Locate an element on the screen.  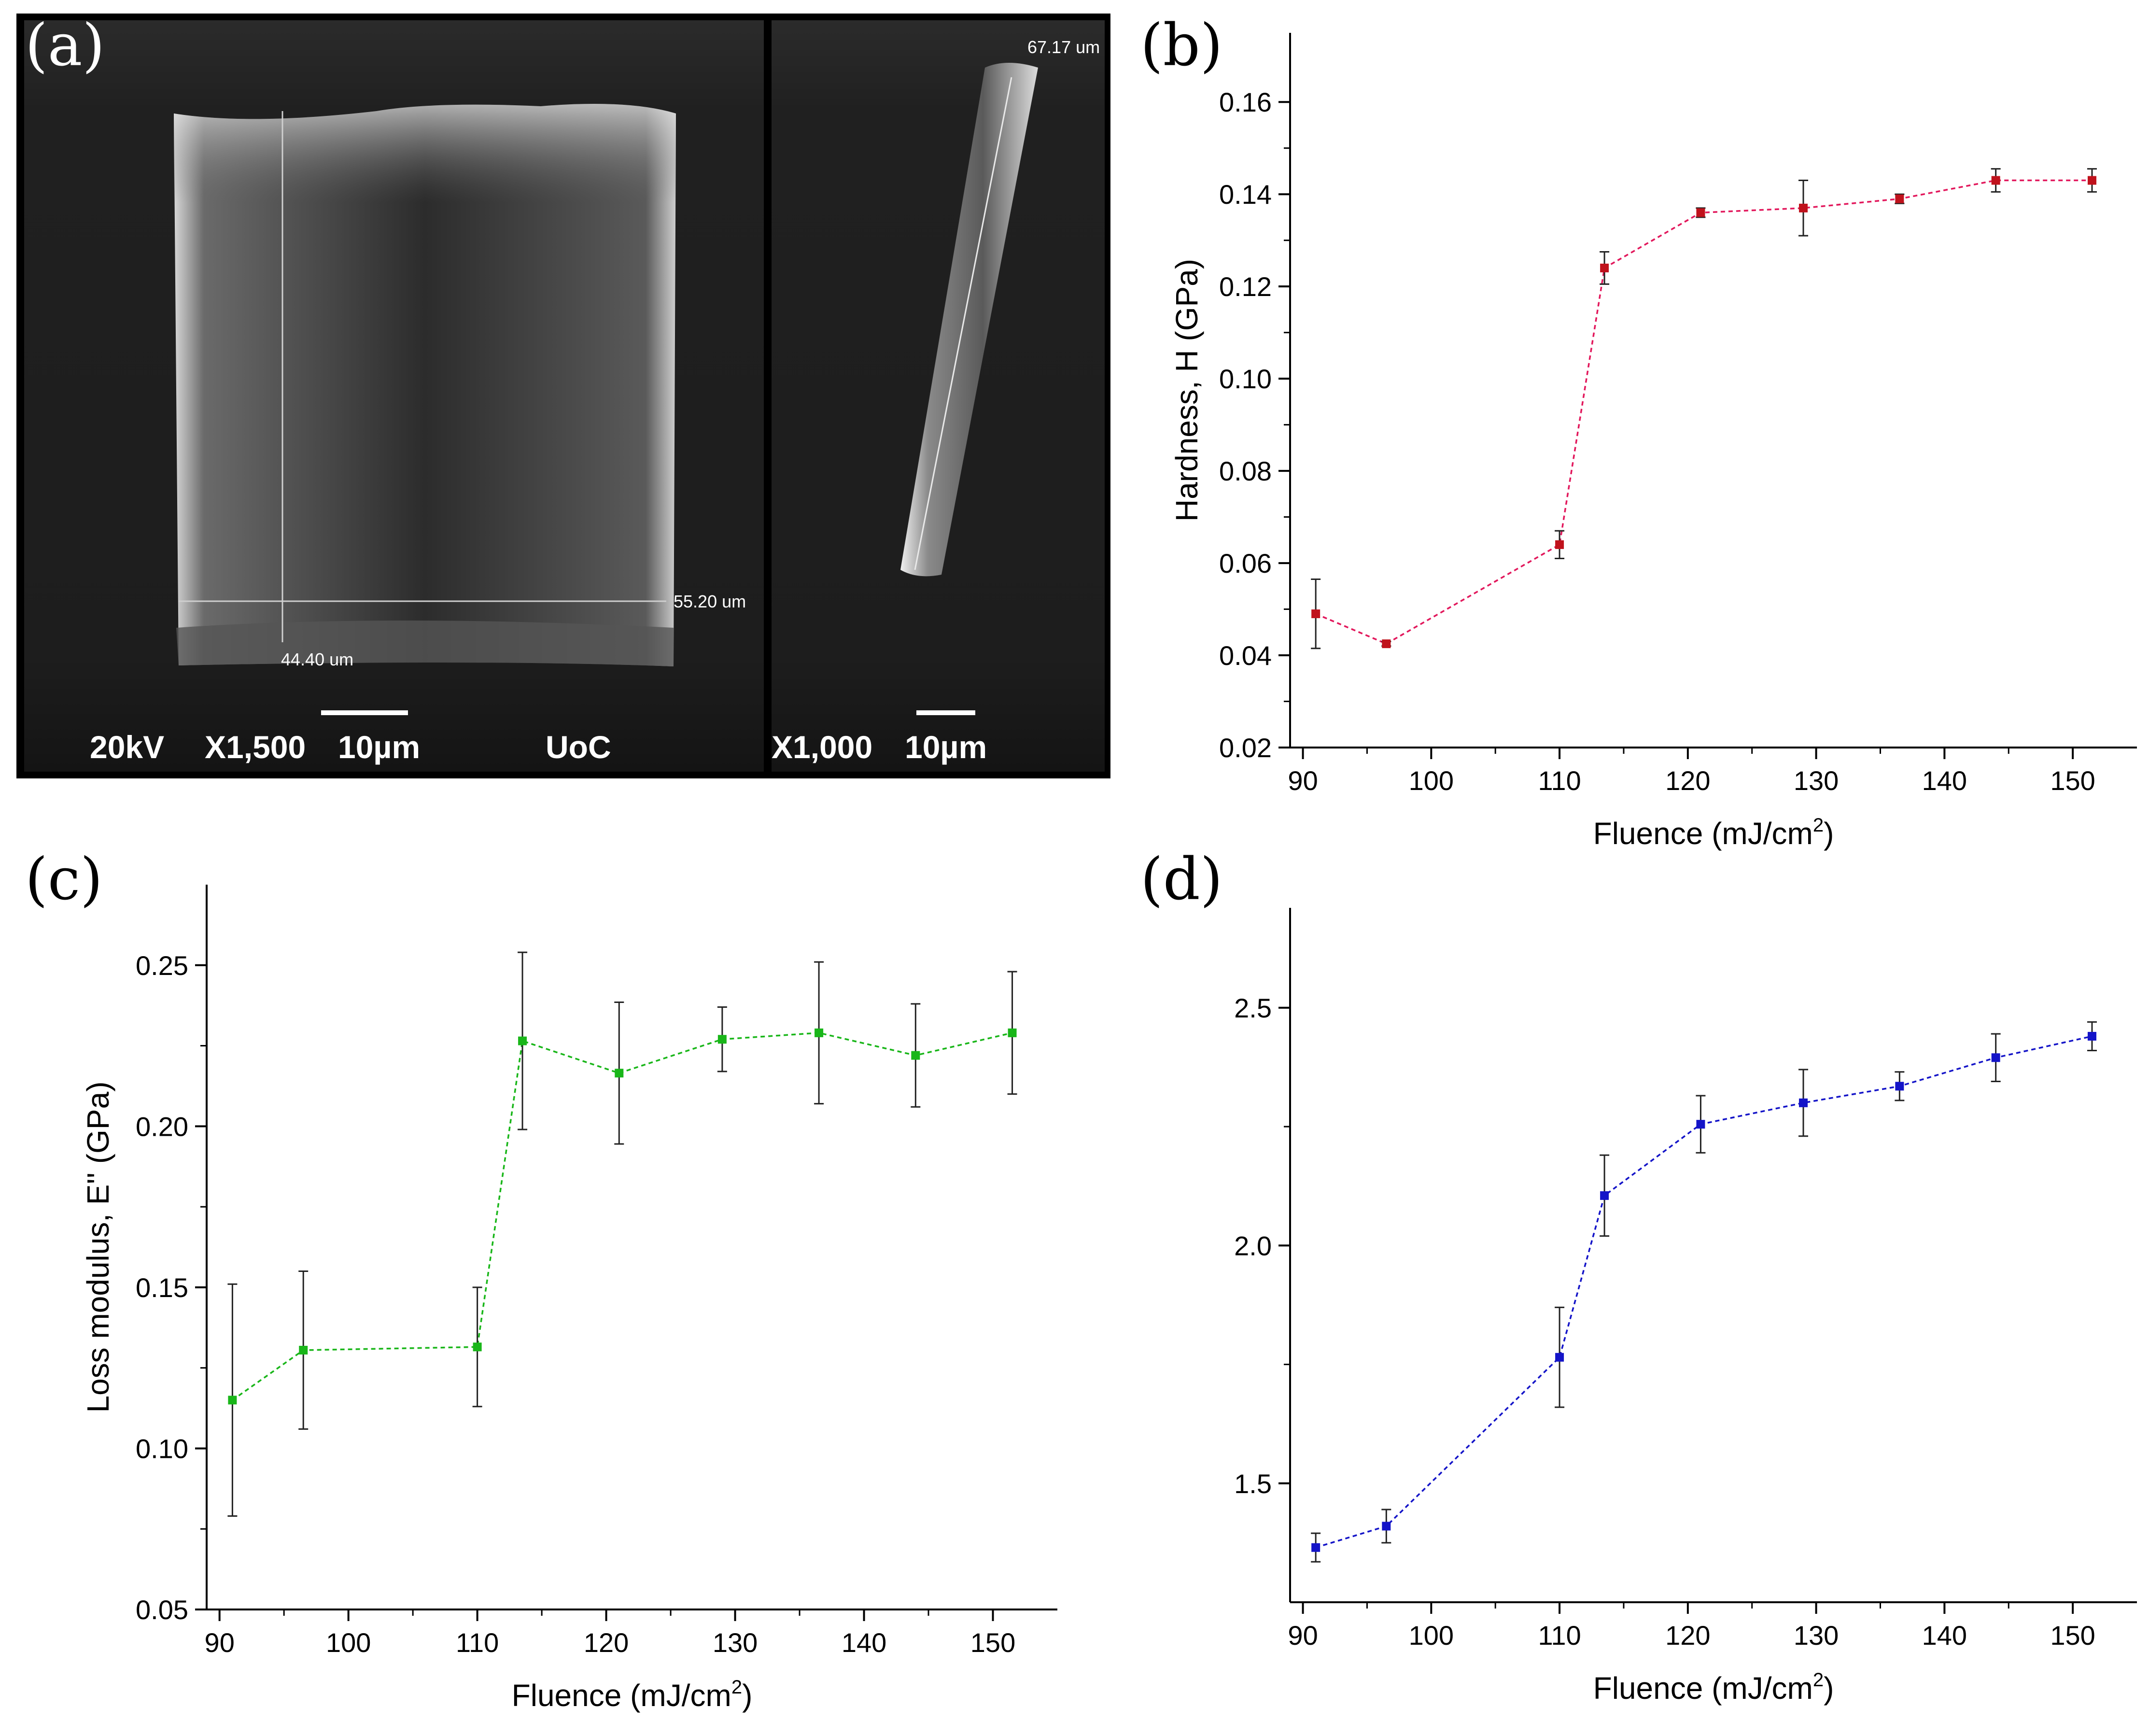
sem-rod is located at coordinates (969, 320).